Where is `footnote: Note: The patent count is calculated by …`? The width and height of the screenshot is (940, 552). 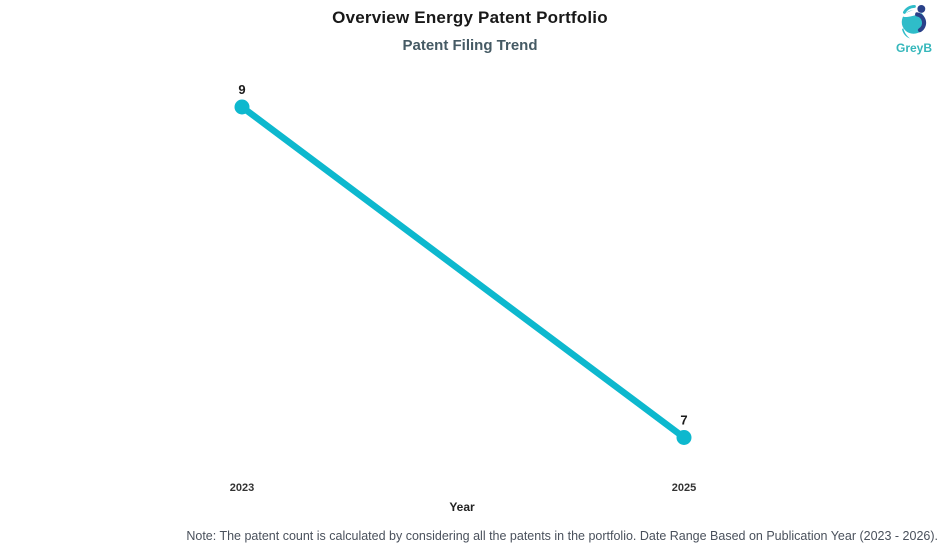
footnote: Note: The patent count is calculated by … is located at coordinates (562, 536).